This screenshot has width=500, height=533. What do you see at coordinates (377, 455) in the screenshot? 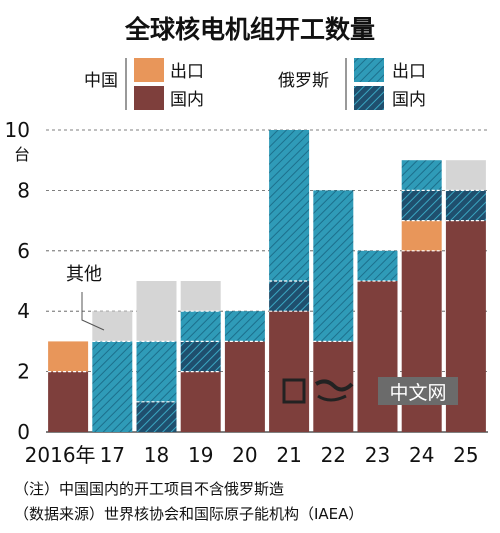
I see `x-tick-label: 23` at bounding box center [377, 455].